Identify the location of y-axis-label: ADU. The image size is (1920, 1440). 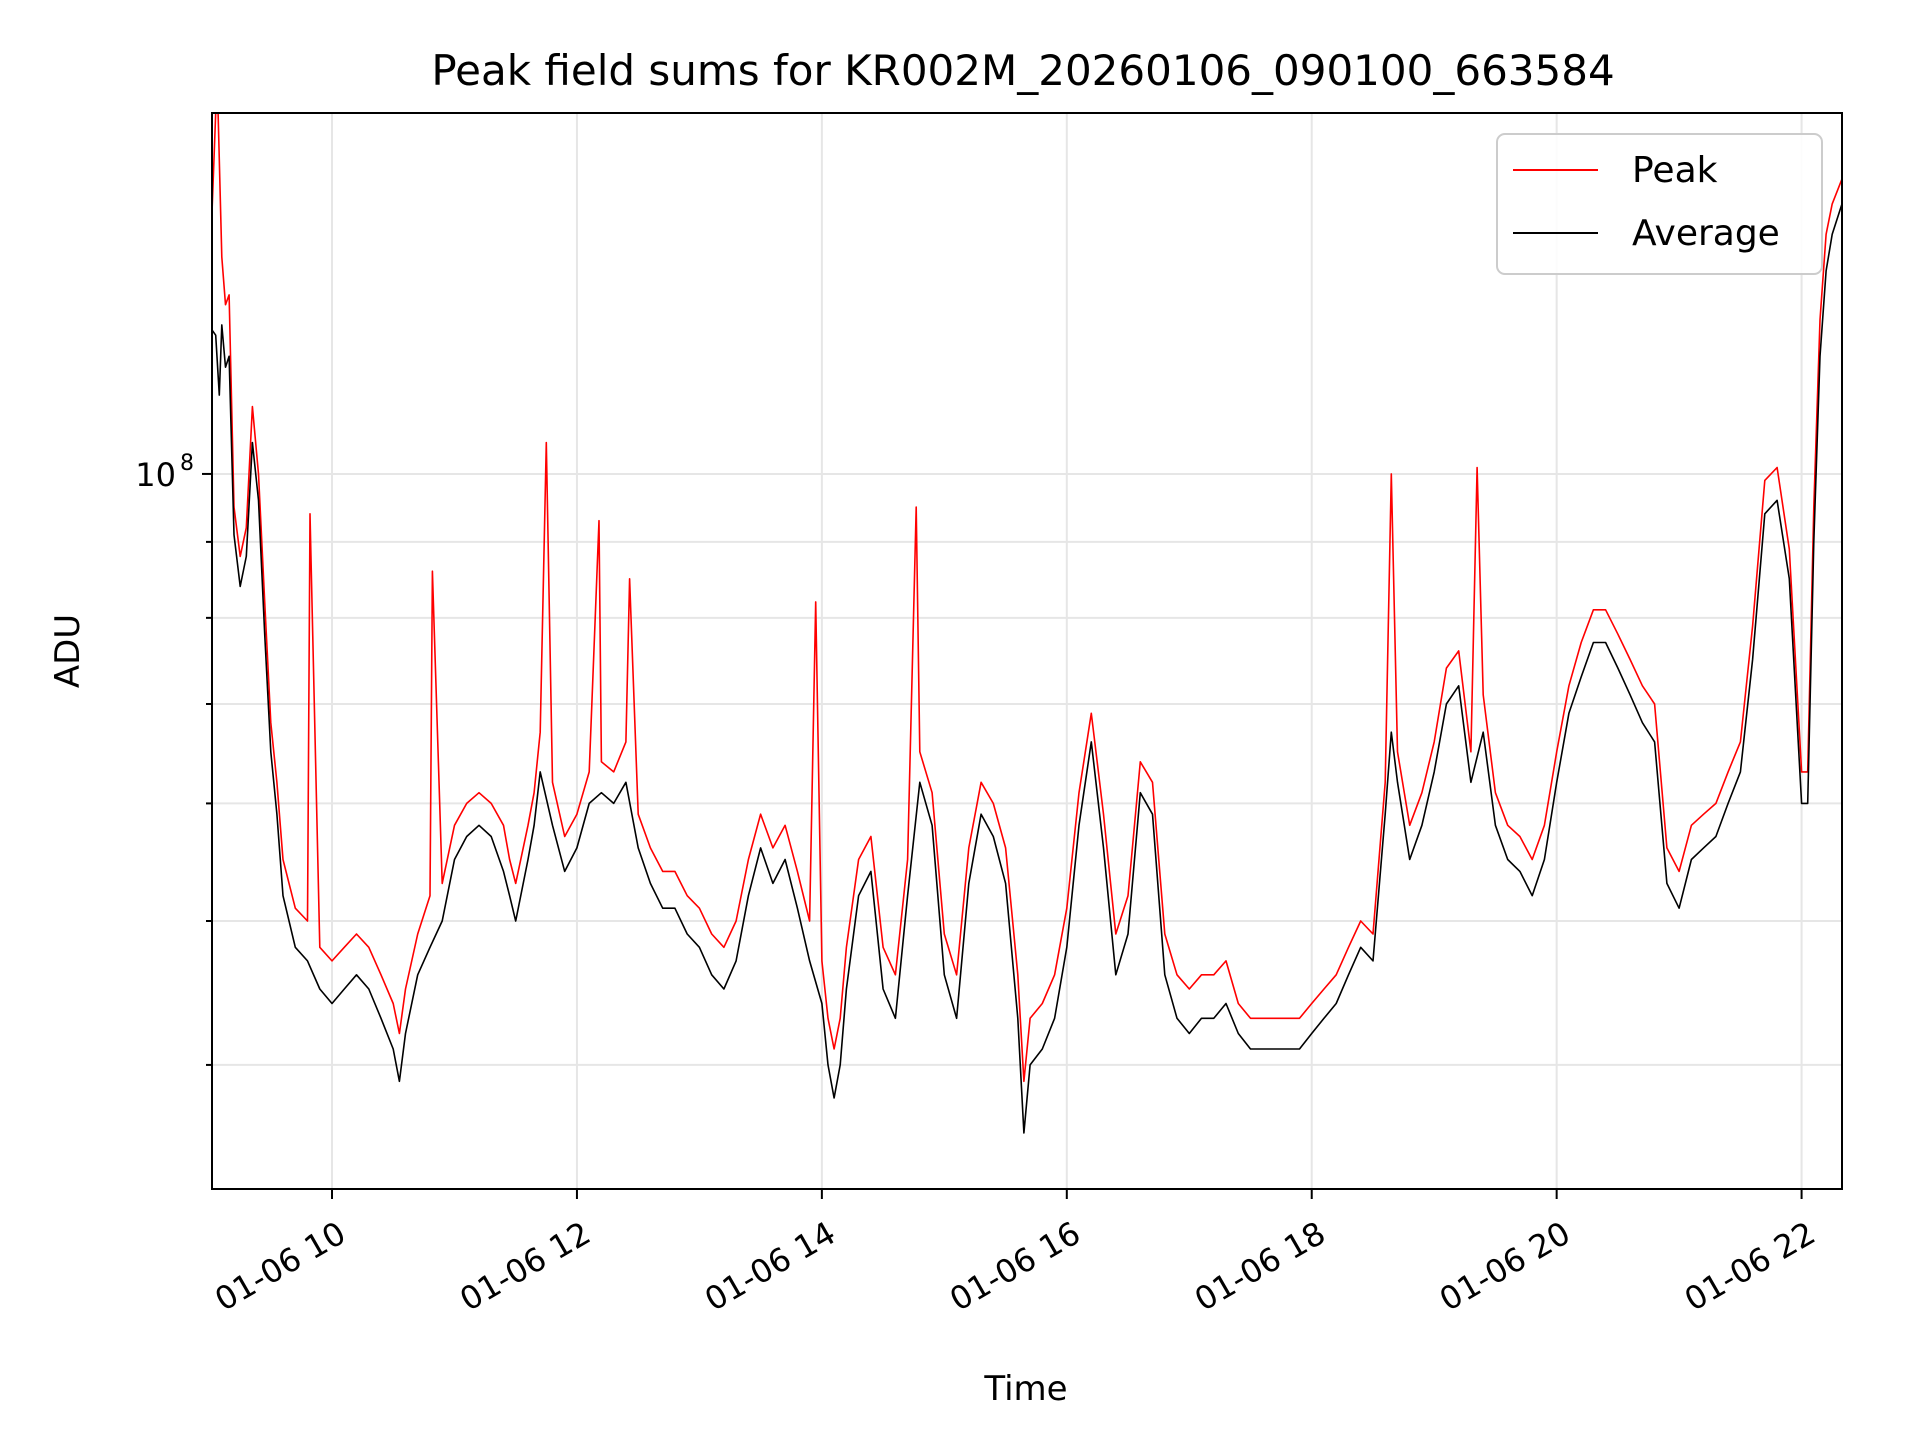
(68, 651).